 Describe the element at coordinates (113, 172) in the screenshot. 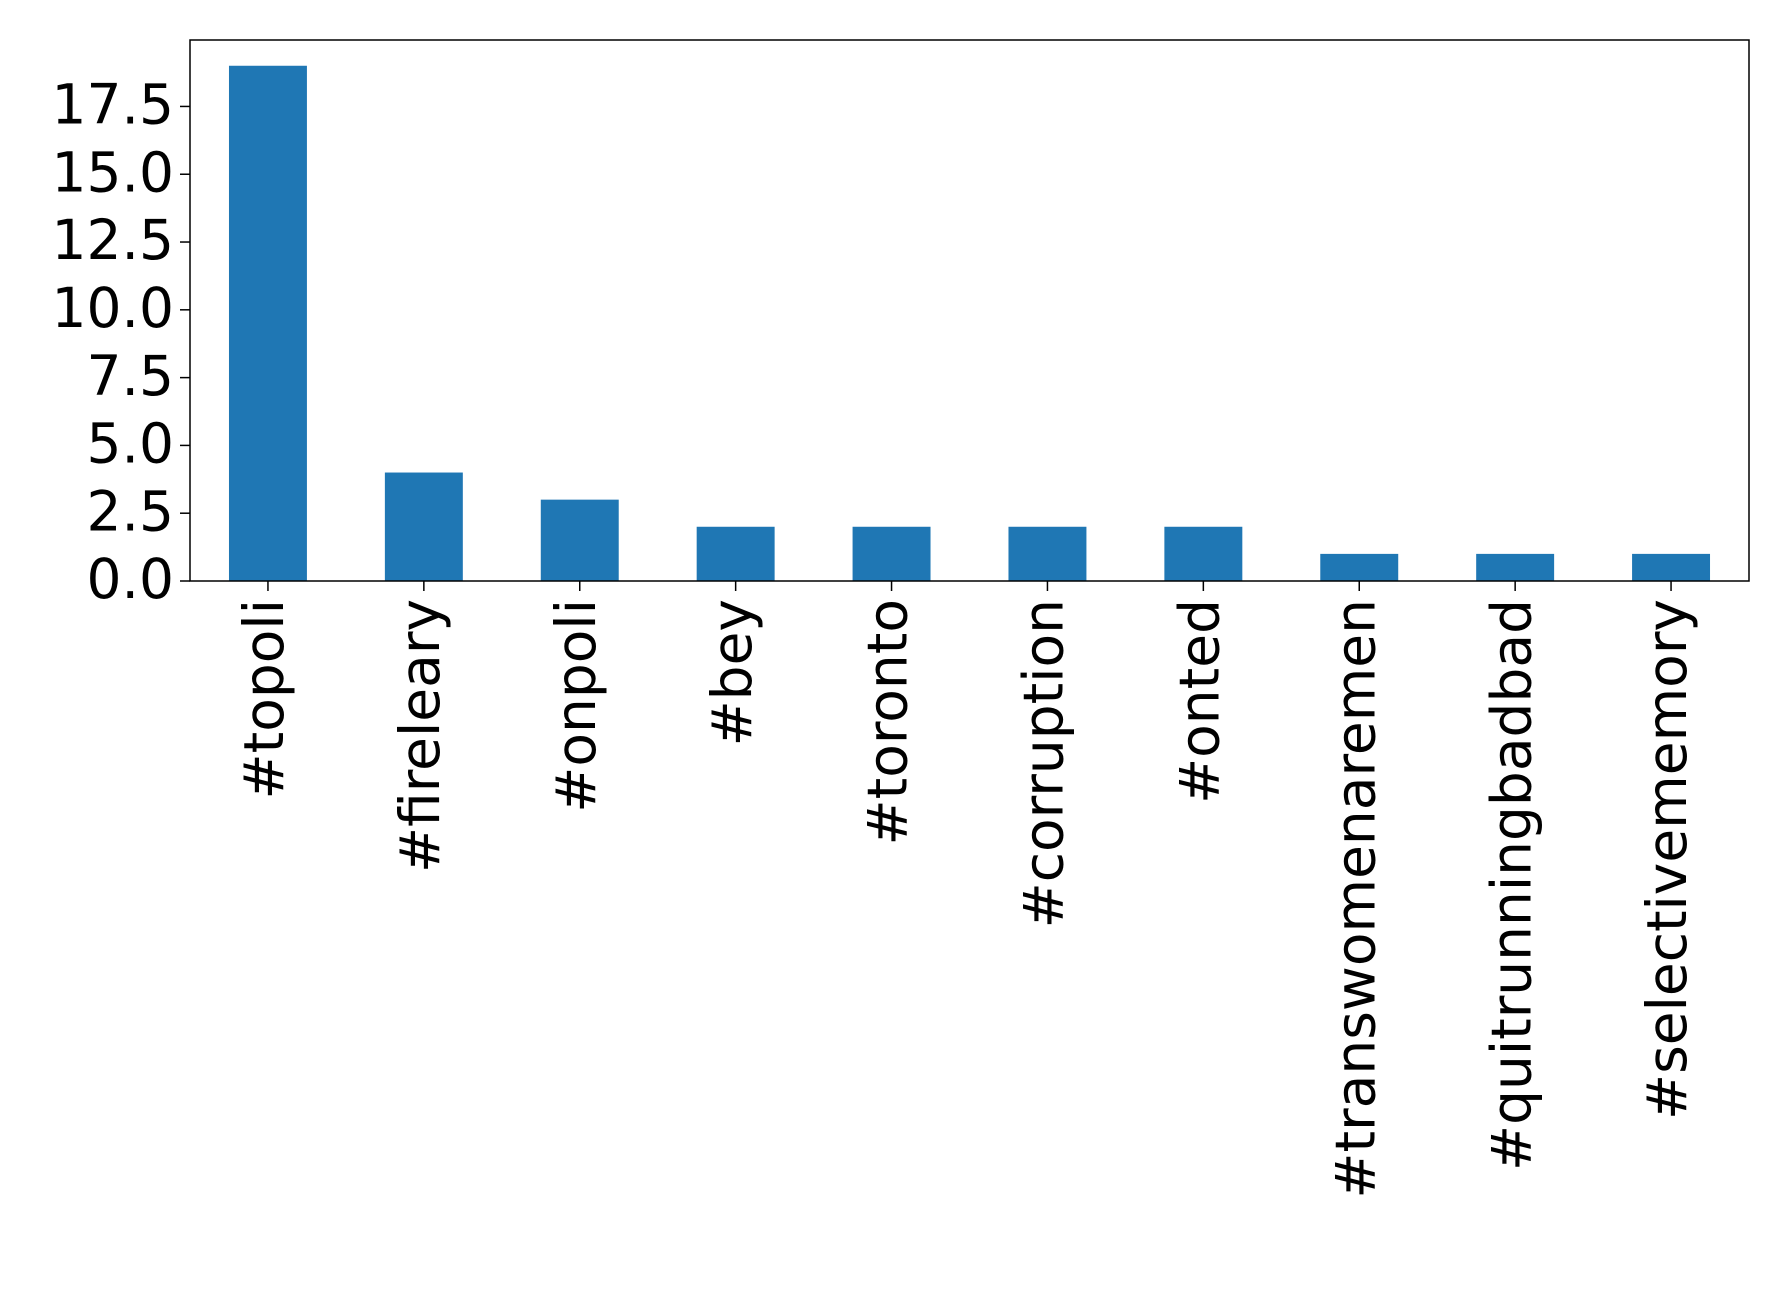

I see `y-tick-label: 15.0` at that location.